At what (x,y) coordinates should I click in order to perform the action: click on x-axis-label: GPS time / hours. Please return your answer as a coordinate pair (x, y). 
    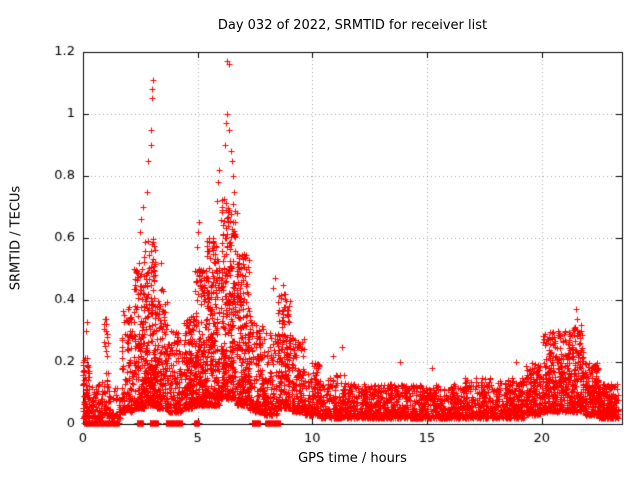
    Looking at the image, I should click on (352, 458).